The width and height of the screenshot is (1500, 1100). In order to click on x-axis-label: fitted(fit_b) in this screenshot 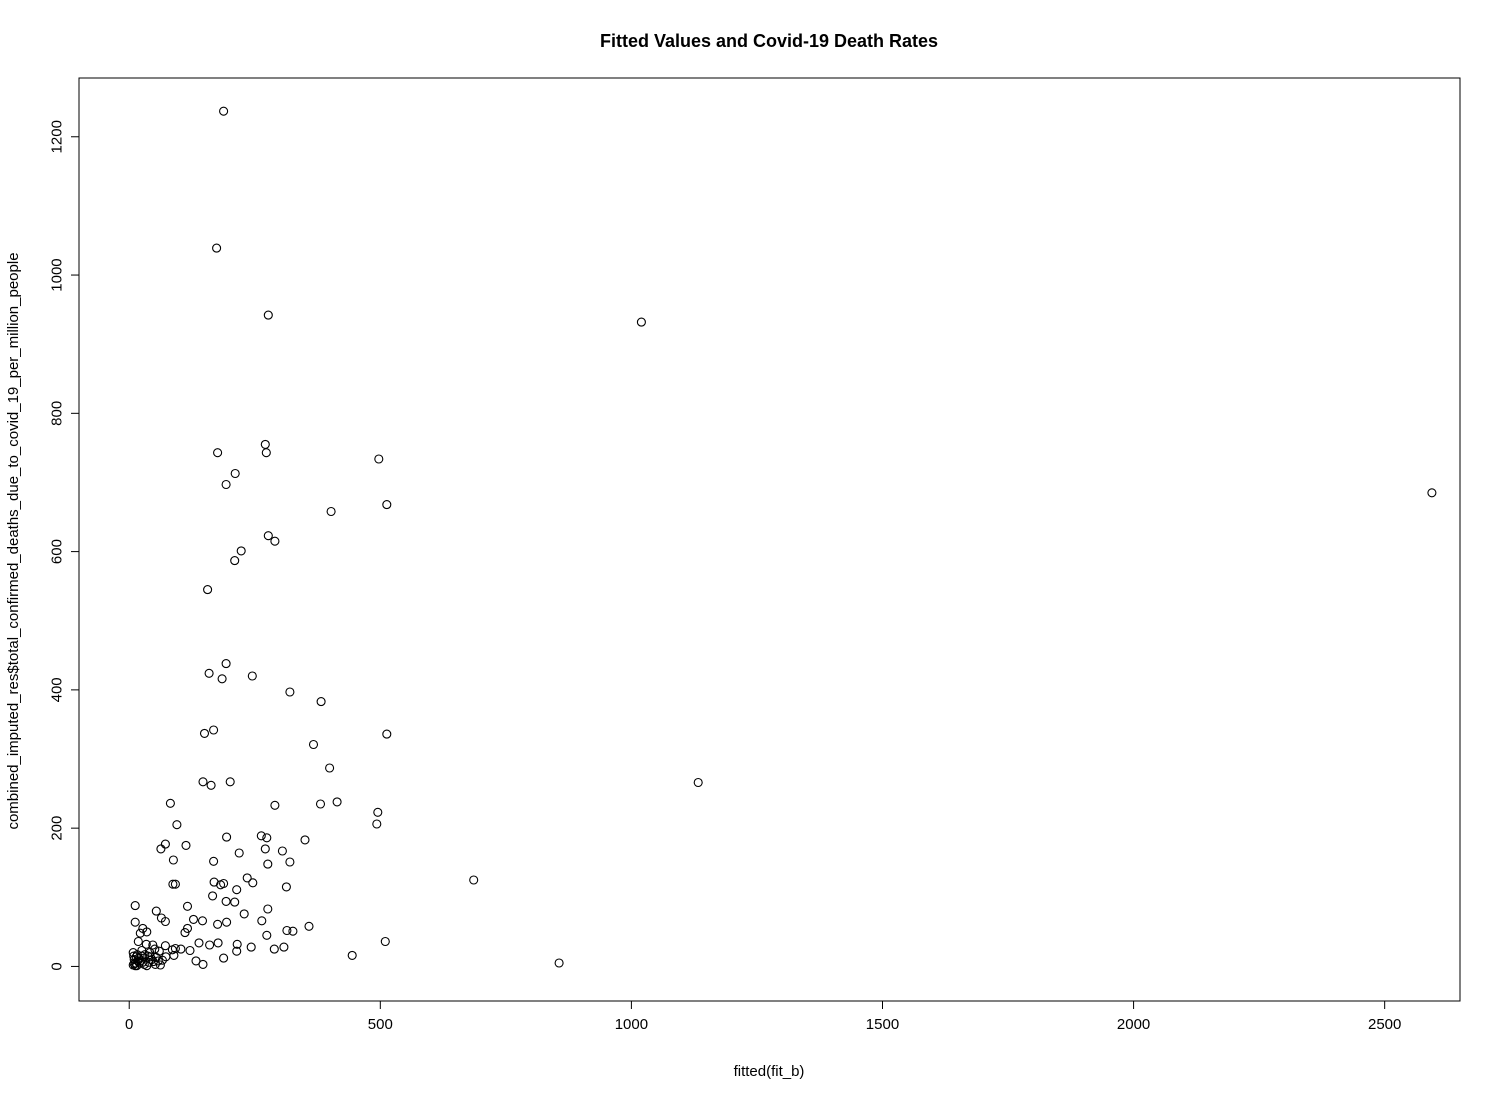, I will do `click(769, 1071)`.